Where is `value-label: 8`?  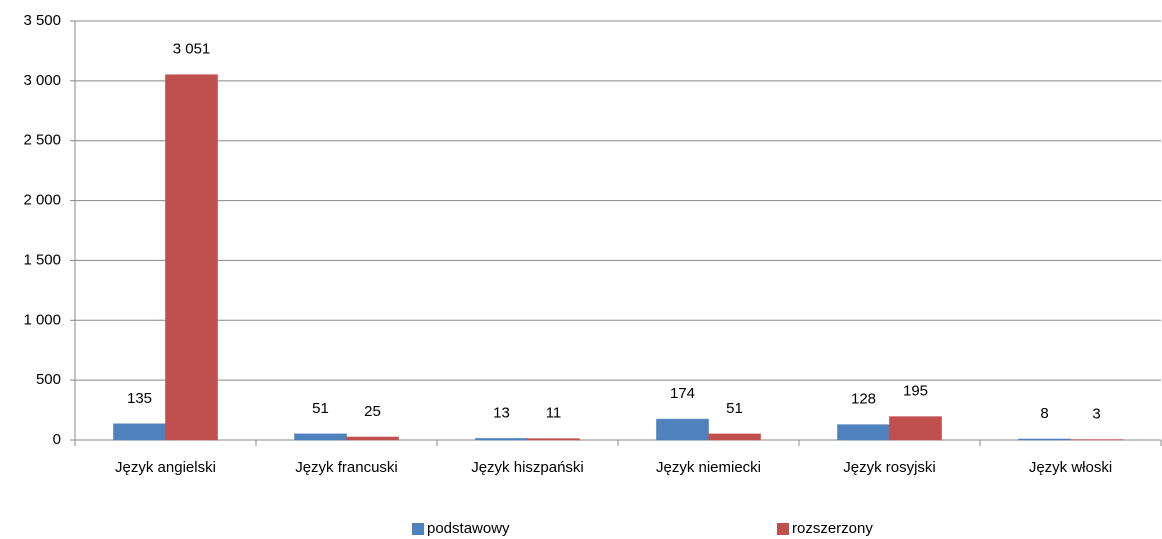
value-label: 8 is located at coordinates (1044, 413).